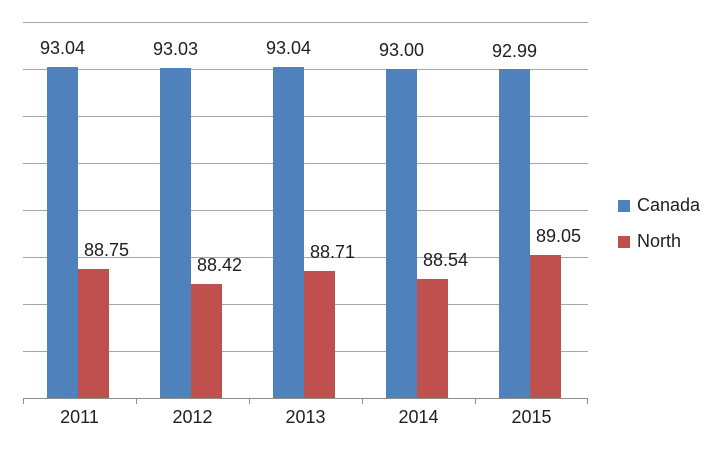  I want to click on legend-item-north: North, so click(659, 241).